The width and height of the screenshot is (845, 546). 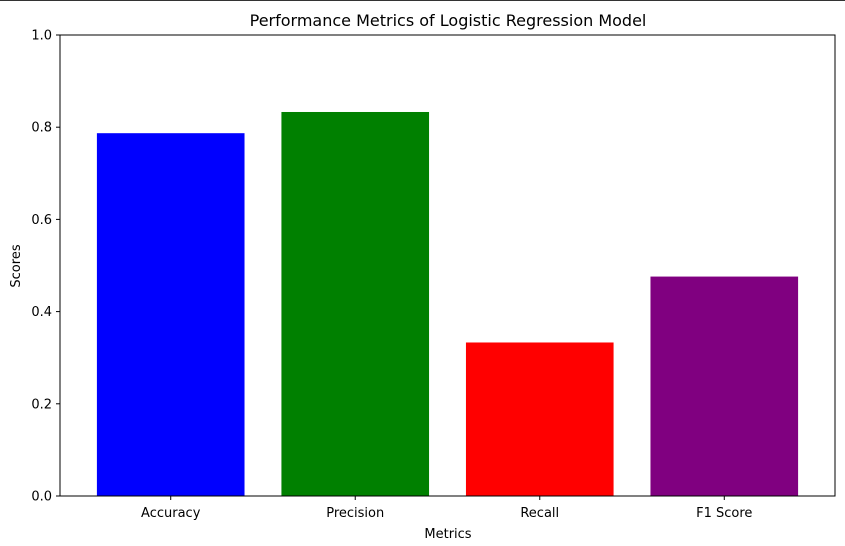 I want to click on bar-f1-score, so click(x=724, y=386).